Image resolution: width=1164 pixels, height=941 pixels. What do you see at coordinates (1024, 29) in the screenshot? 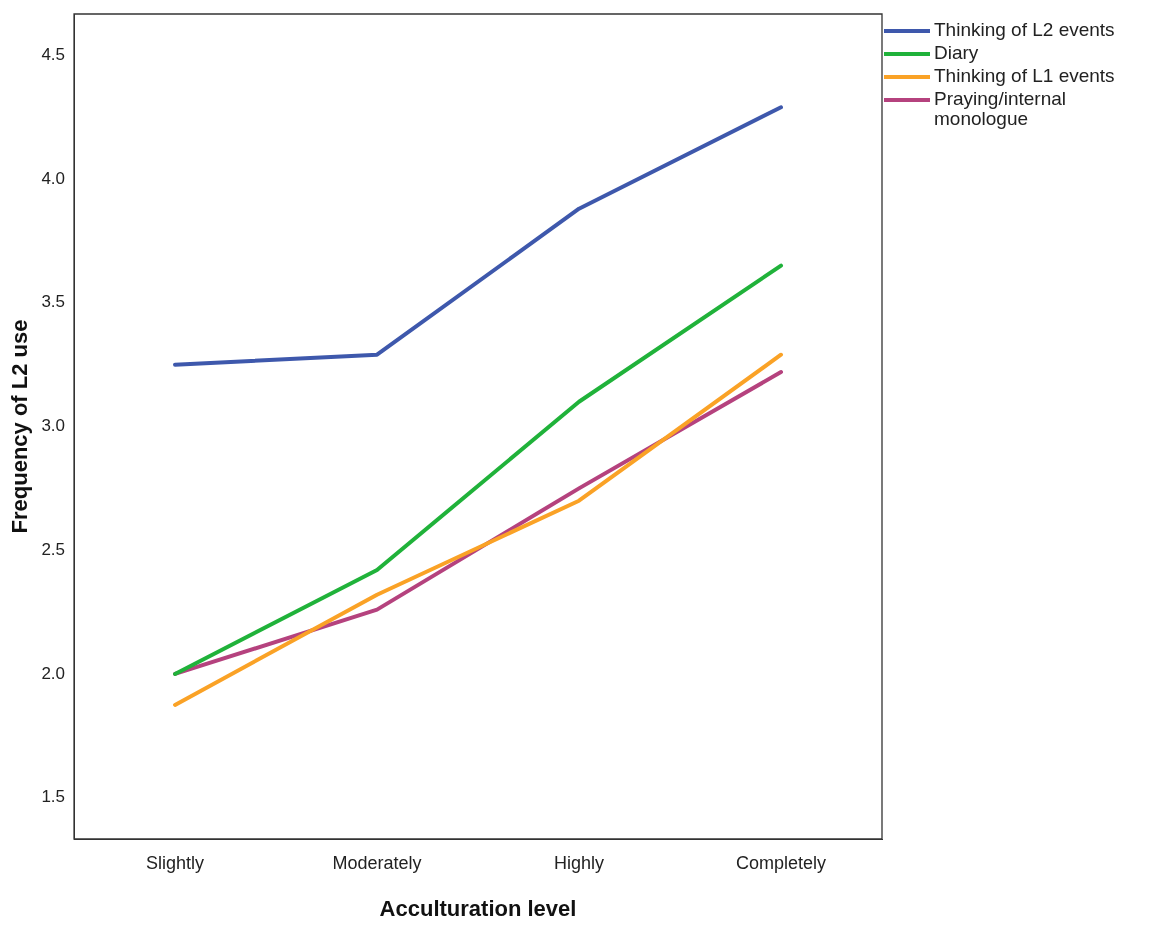
I see `legend-label: Thinking of L2 events` at bounding box center [1024, 29].